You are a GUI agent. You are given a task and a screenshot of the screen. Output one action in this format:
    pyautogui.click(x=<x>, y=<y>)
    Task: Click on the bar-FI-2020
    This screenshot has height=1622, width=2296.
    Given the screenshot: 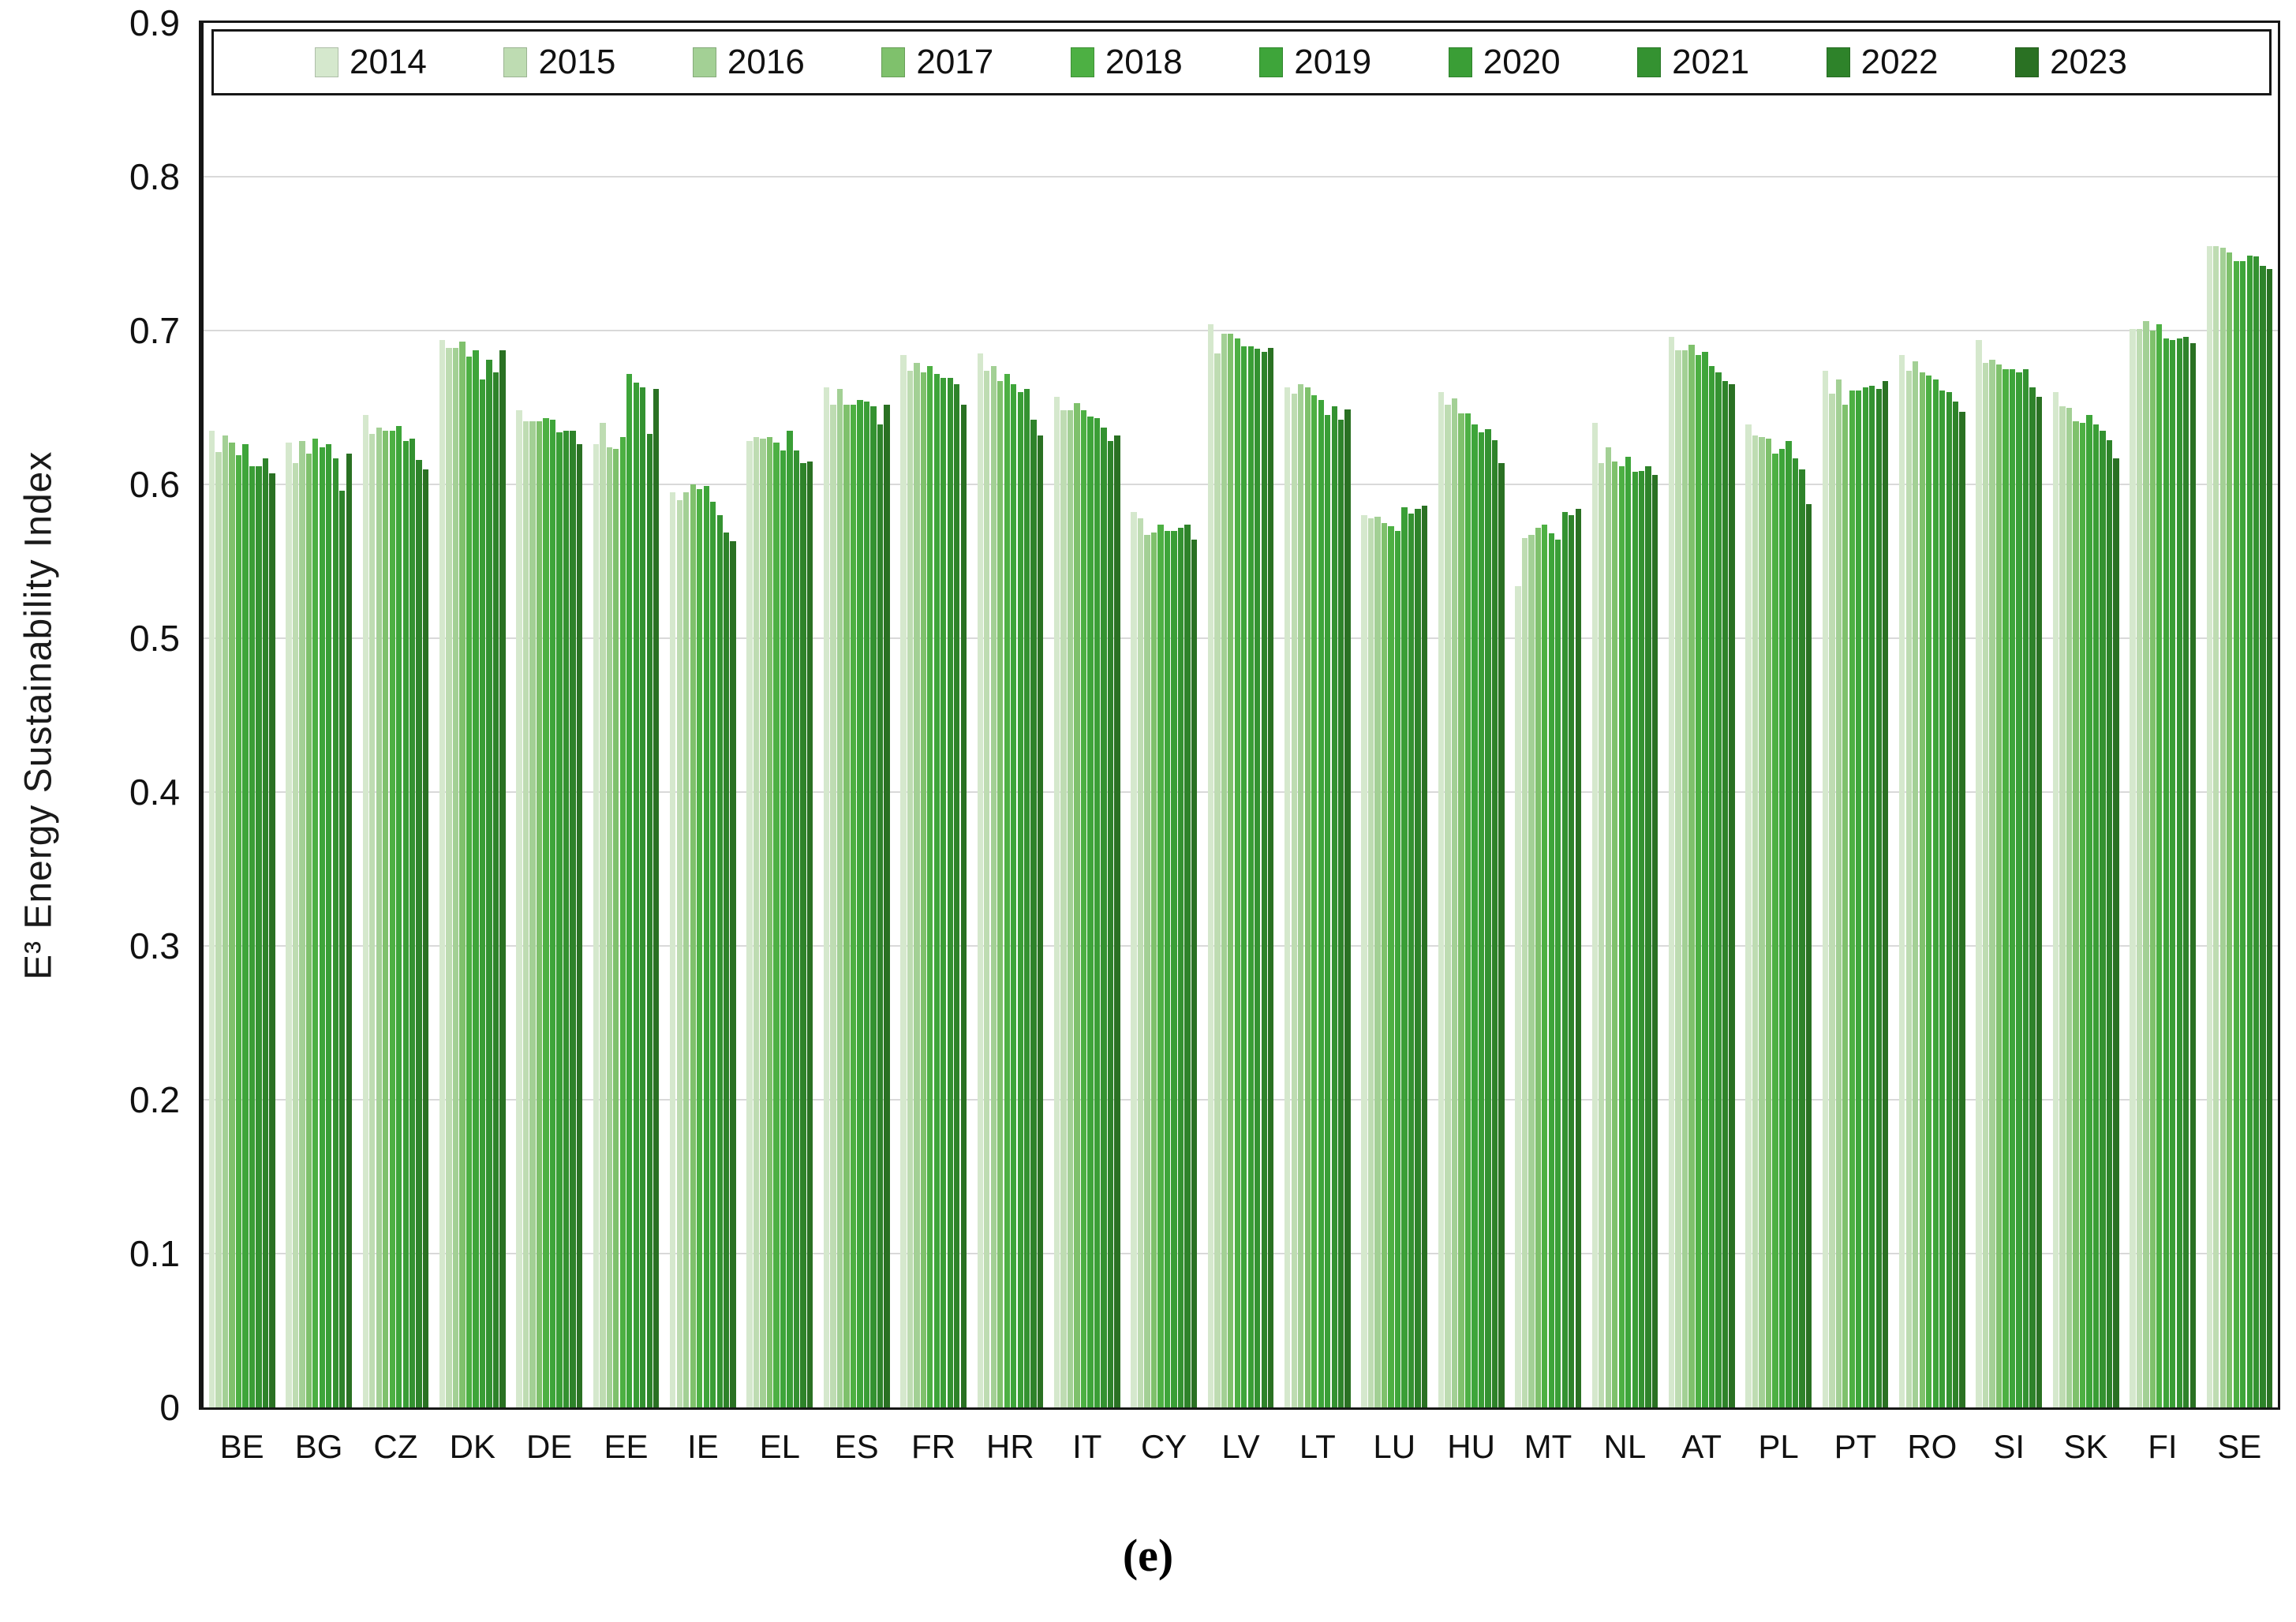 What is the action you would take?
    pyautogui.click(x=2173, y=873)
    